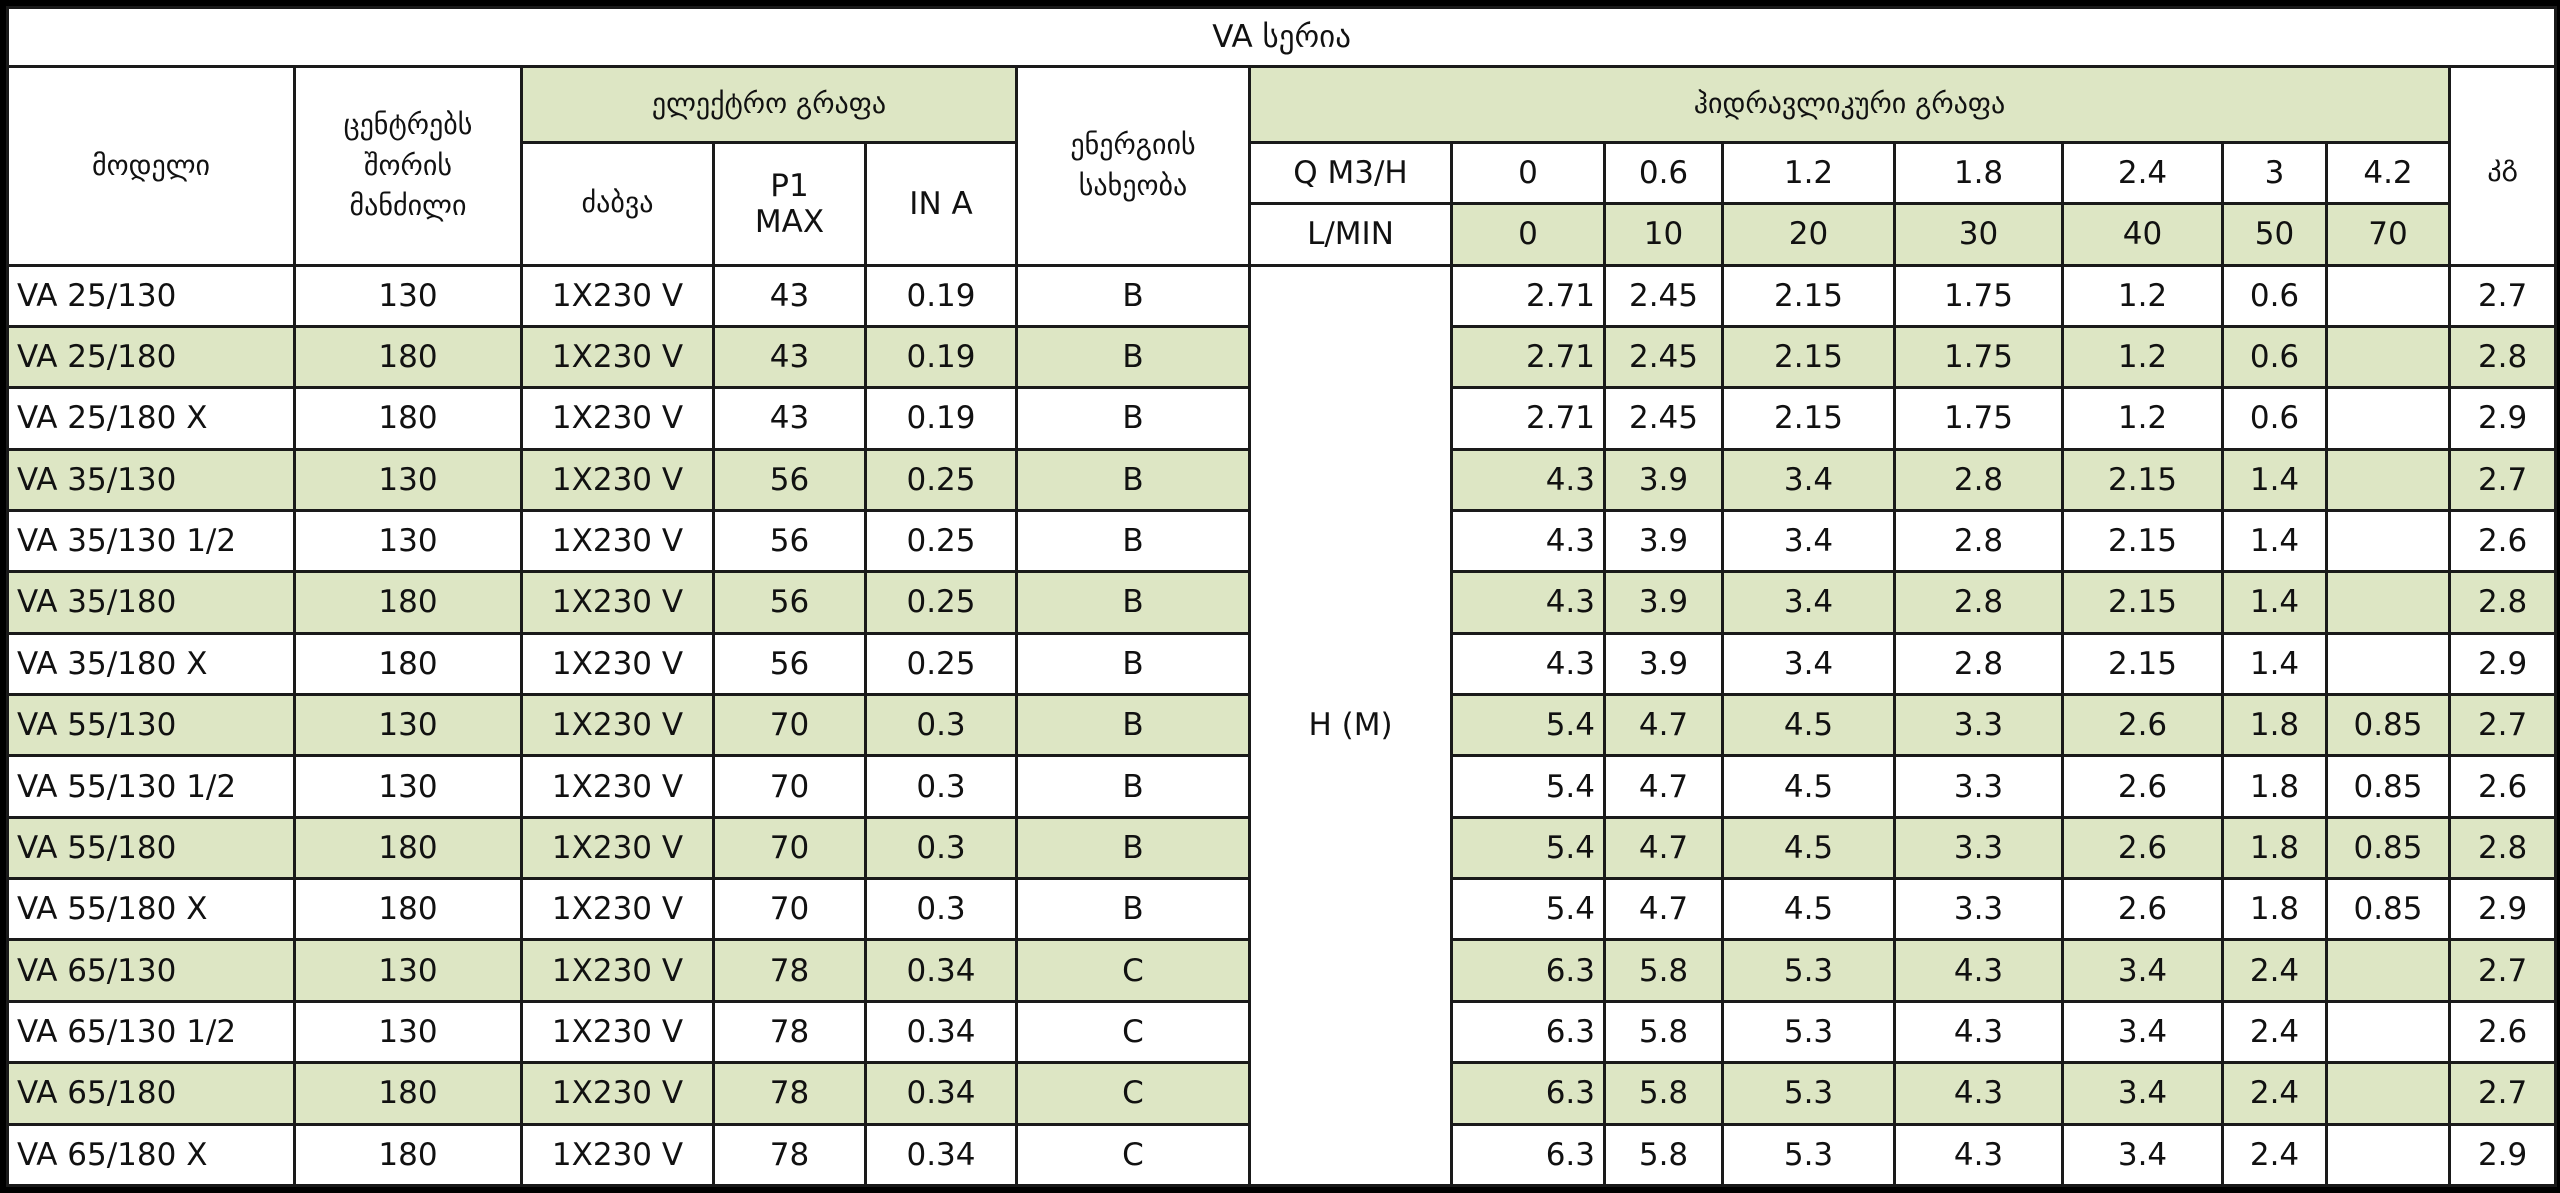 The height and width of the screenshot is (1193, 2560). Describe the element at coordinates (1808, 1032) in the screenshot. I see `cell-head-value: 5.3` at that location.